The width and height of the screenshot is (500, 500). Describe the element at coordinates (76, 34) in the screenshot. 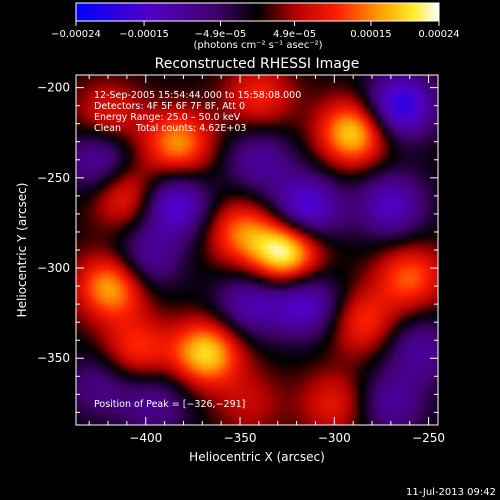

I see `colorbar-tick-label: −0.00024` at that location.